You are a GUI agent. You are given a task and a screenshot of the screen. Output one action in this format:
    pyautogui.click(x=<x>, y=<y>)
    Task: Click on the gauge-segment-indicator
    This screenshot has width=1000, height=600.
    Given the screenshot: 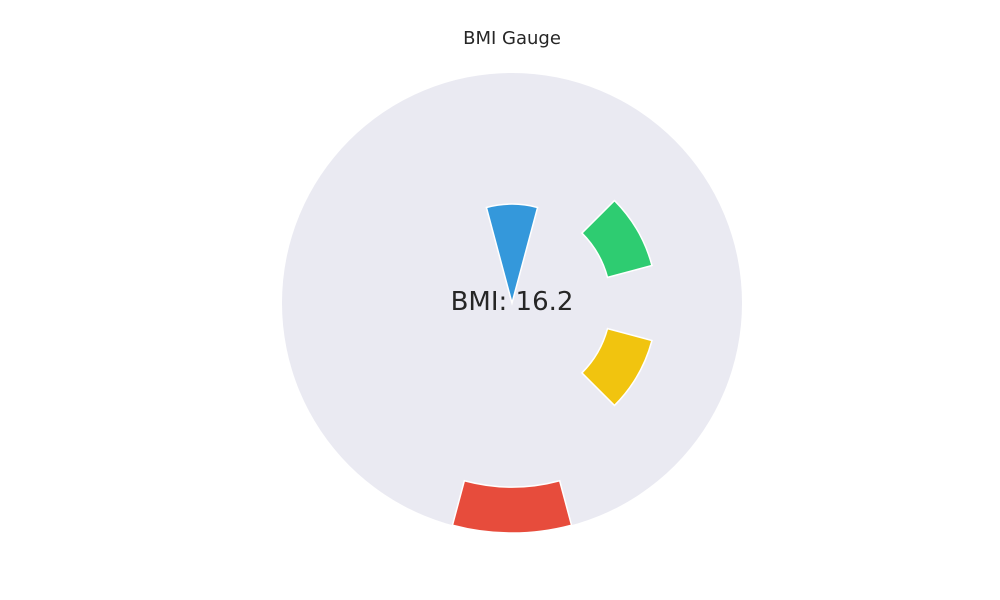 What is the action you would take?
    pyautogui.click(x=512, y=254)
    